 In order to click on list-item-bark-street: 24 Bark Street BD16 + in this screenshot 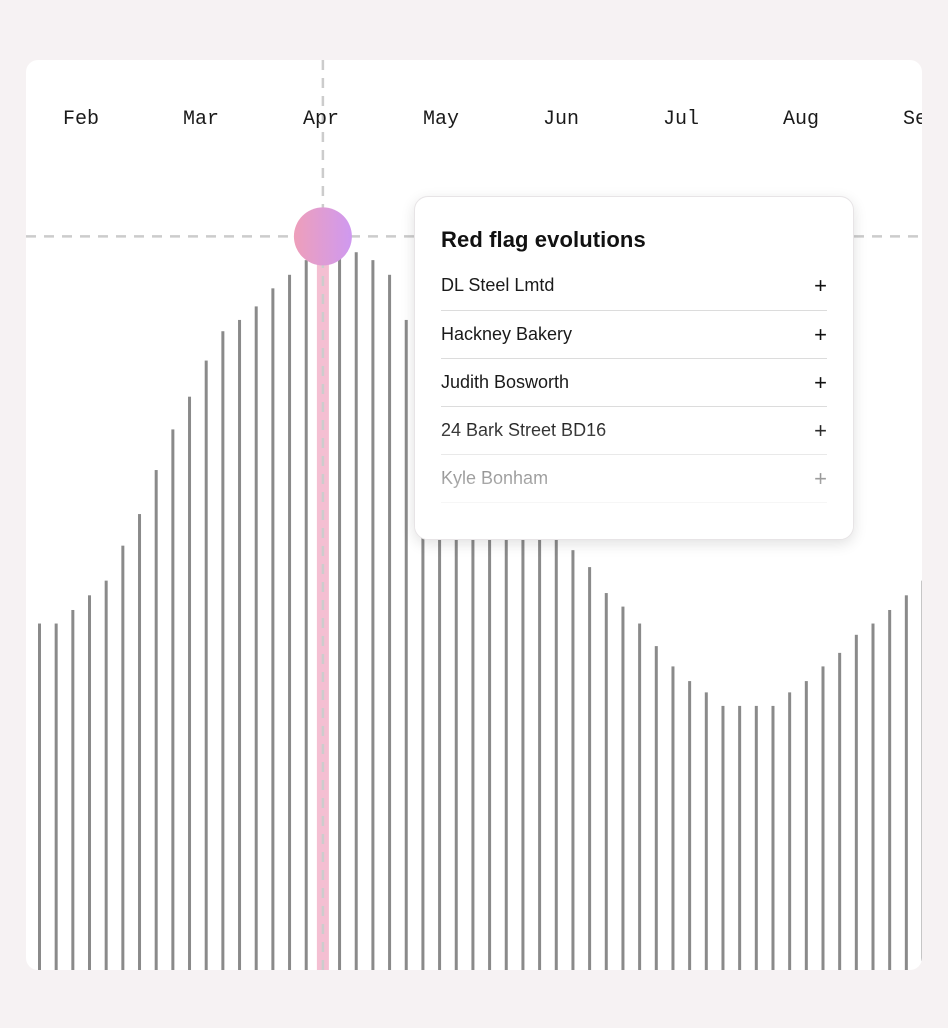, I will do `click(634, 431)`.